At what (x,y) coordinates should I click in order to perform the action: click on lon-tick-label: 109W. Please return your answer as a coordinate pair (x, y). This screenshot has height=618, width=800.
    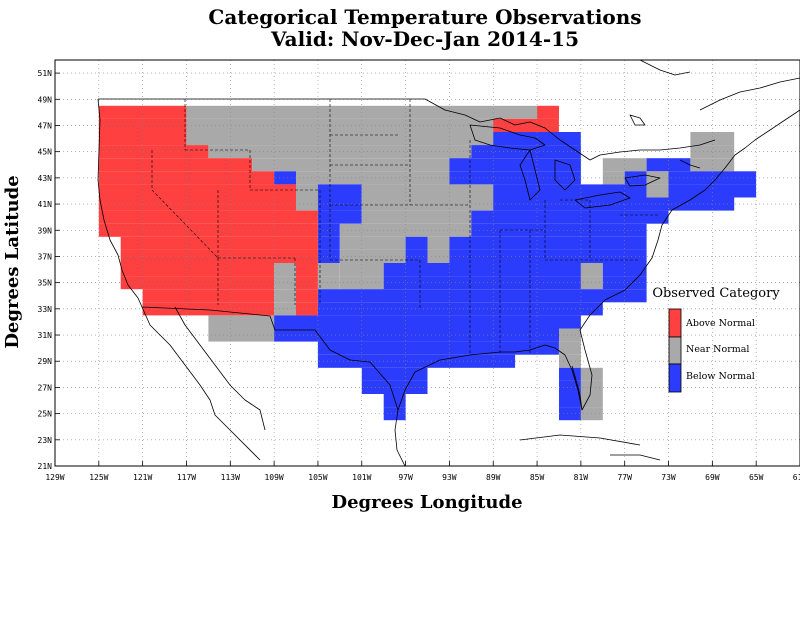
    Looking at the image, I should click on (273, 477).